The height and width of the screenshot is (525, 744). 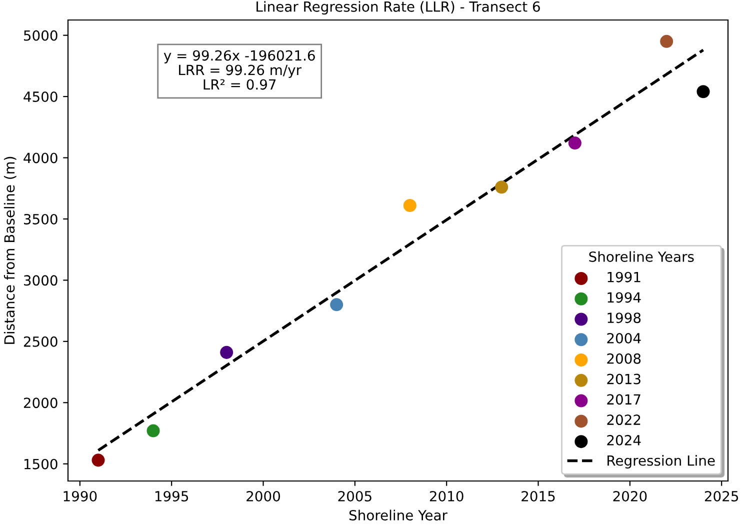 I want to click on legend-label: 2008, so click(x=624, y=358).